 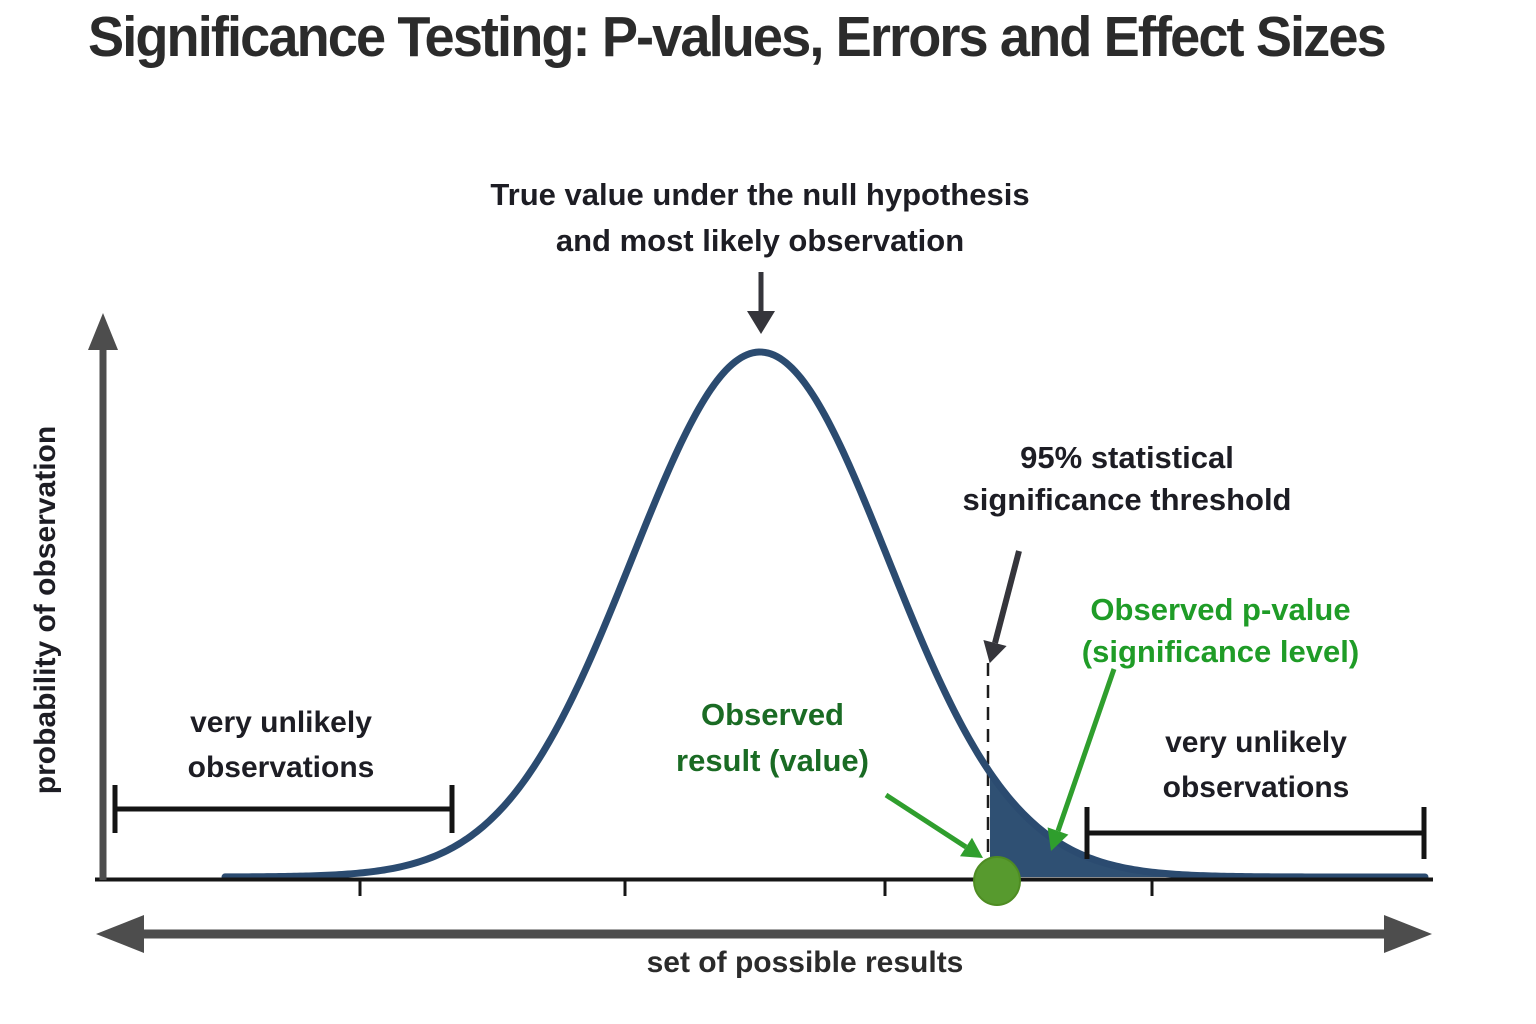 I want to click on threshold-label-line2: significance threshold, so click(x=1127, y=499).